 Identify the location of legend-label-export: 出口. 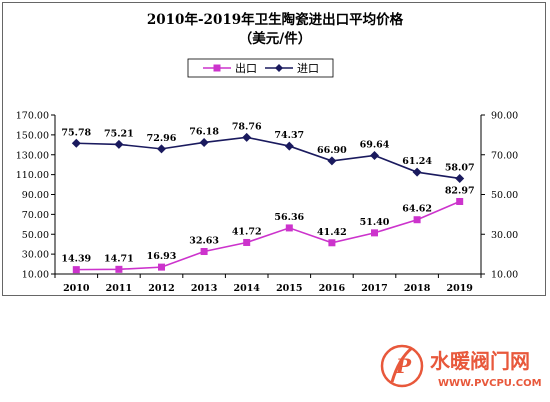
(246, 68).